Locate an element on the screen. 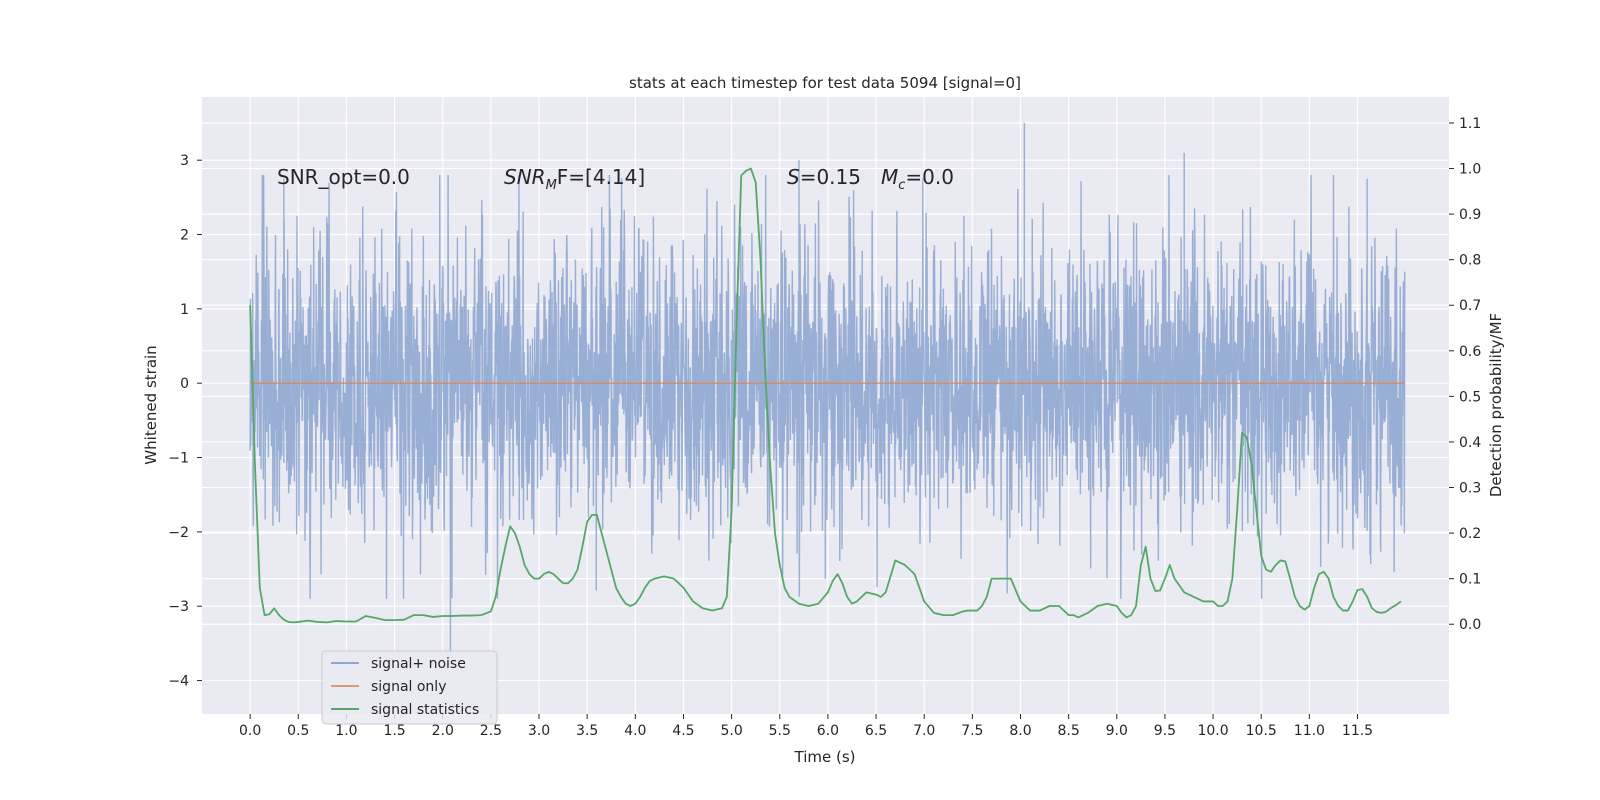  annotation-s: S=0.15 is located at coordinates (824, 177).